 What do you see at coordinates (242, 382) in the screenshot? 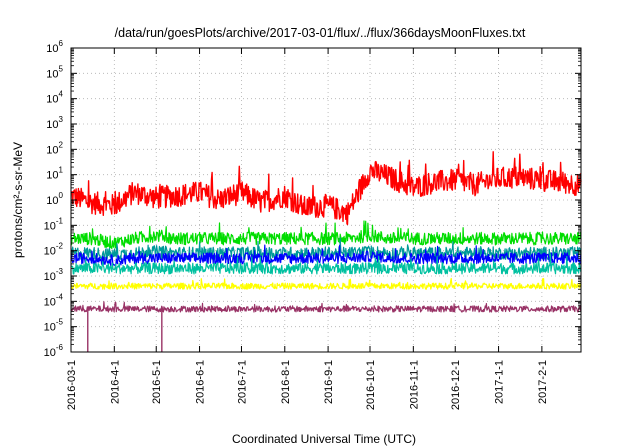
I see `x-tick-label: 2016-7-1` at bounding box center [242, 382].